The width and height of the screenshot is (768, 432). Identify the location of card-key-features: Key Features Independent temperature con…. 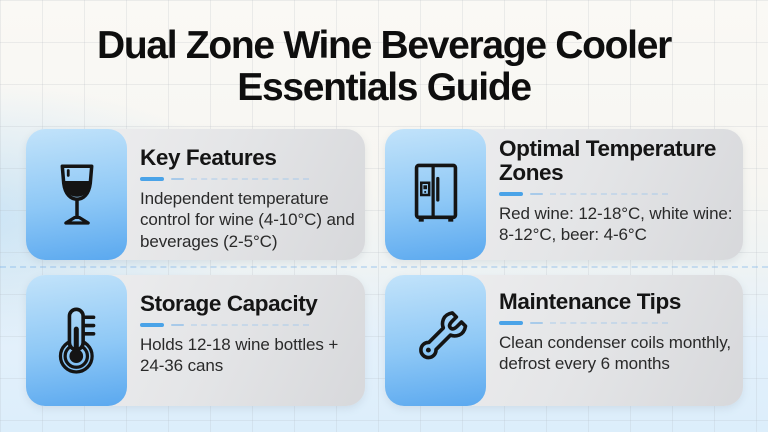
(195, 194).